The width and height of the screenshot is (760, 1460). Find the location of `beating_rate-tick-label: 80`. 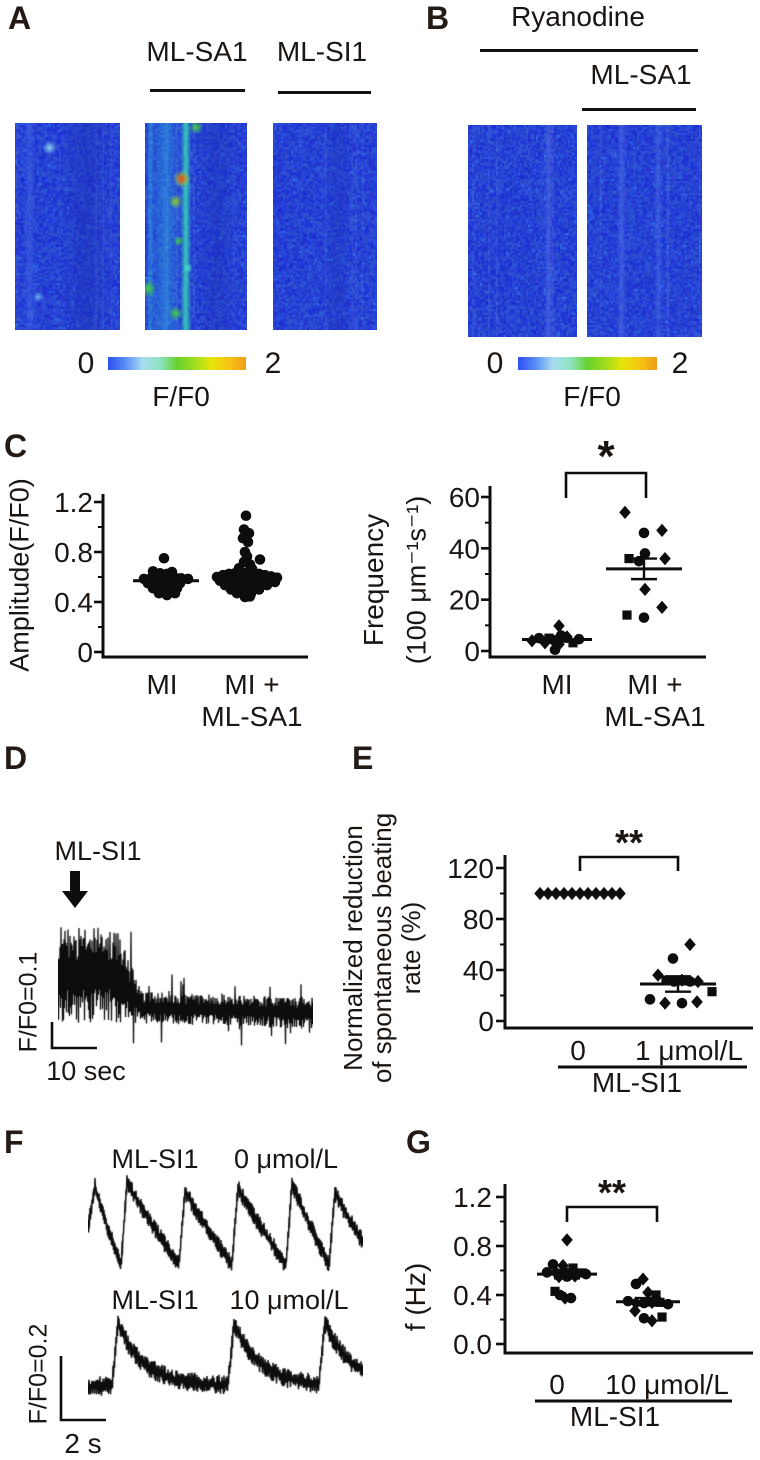

beating_rate-tick-label: 80 is located at coordinates (478, 919).